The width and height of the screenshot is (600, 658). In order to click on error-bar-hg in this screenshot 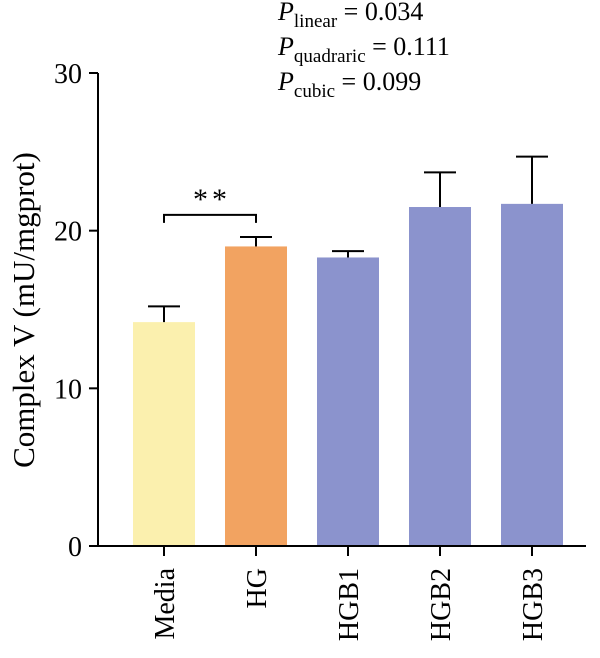, I will do `click(256, 241)`.